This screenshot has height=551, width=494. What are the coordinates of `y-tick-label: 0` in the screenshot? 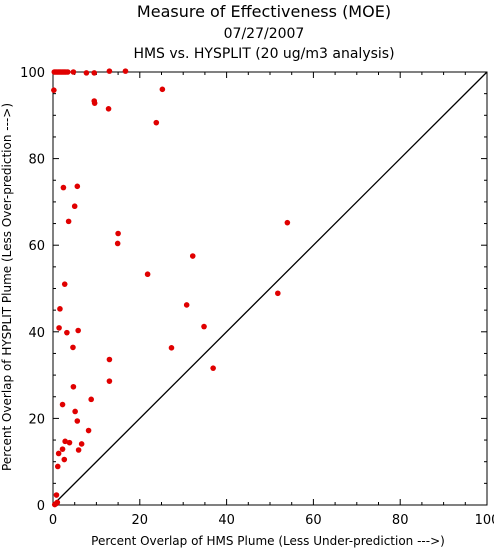 It's located at (41, 506).